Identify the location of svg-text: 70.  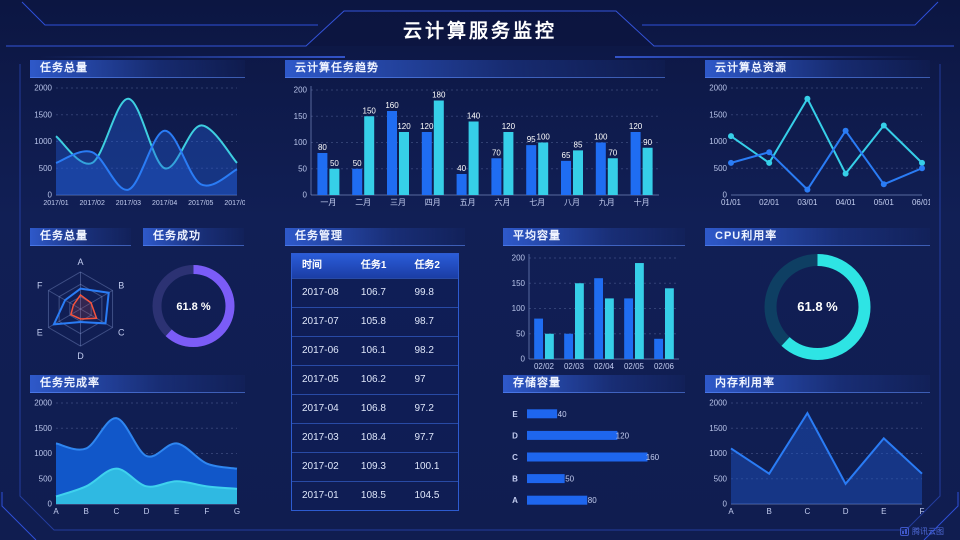
(496, 152).